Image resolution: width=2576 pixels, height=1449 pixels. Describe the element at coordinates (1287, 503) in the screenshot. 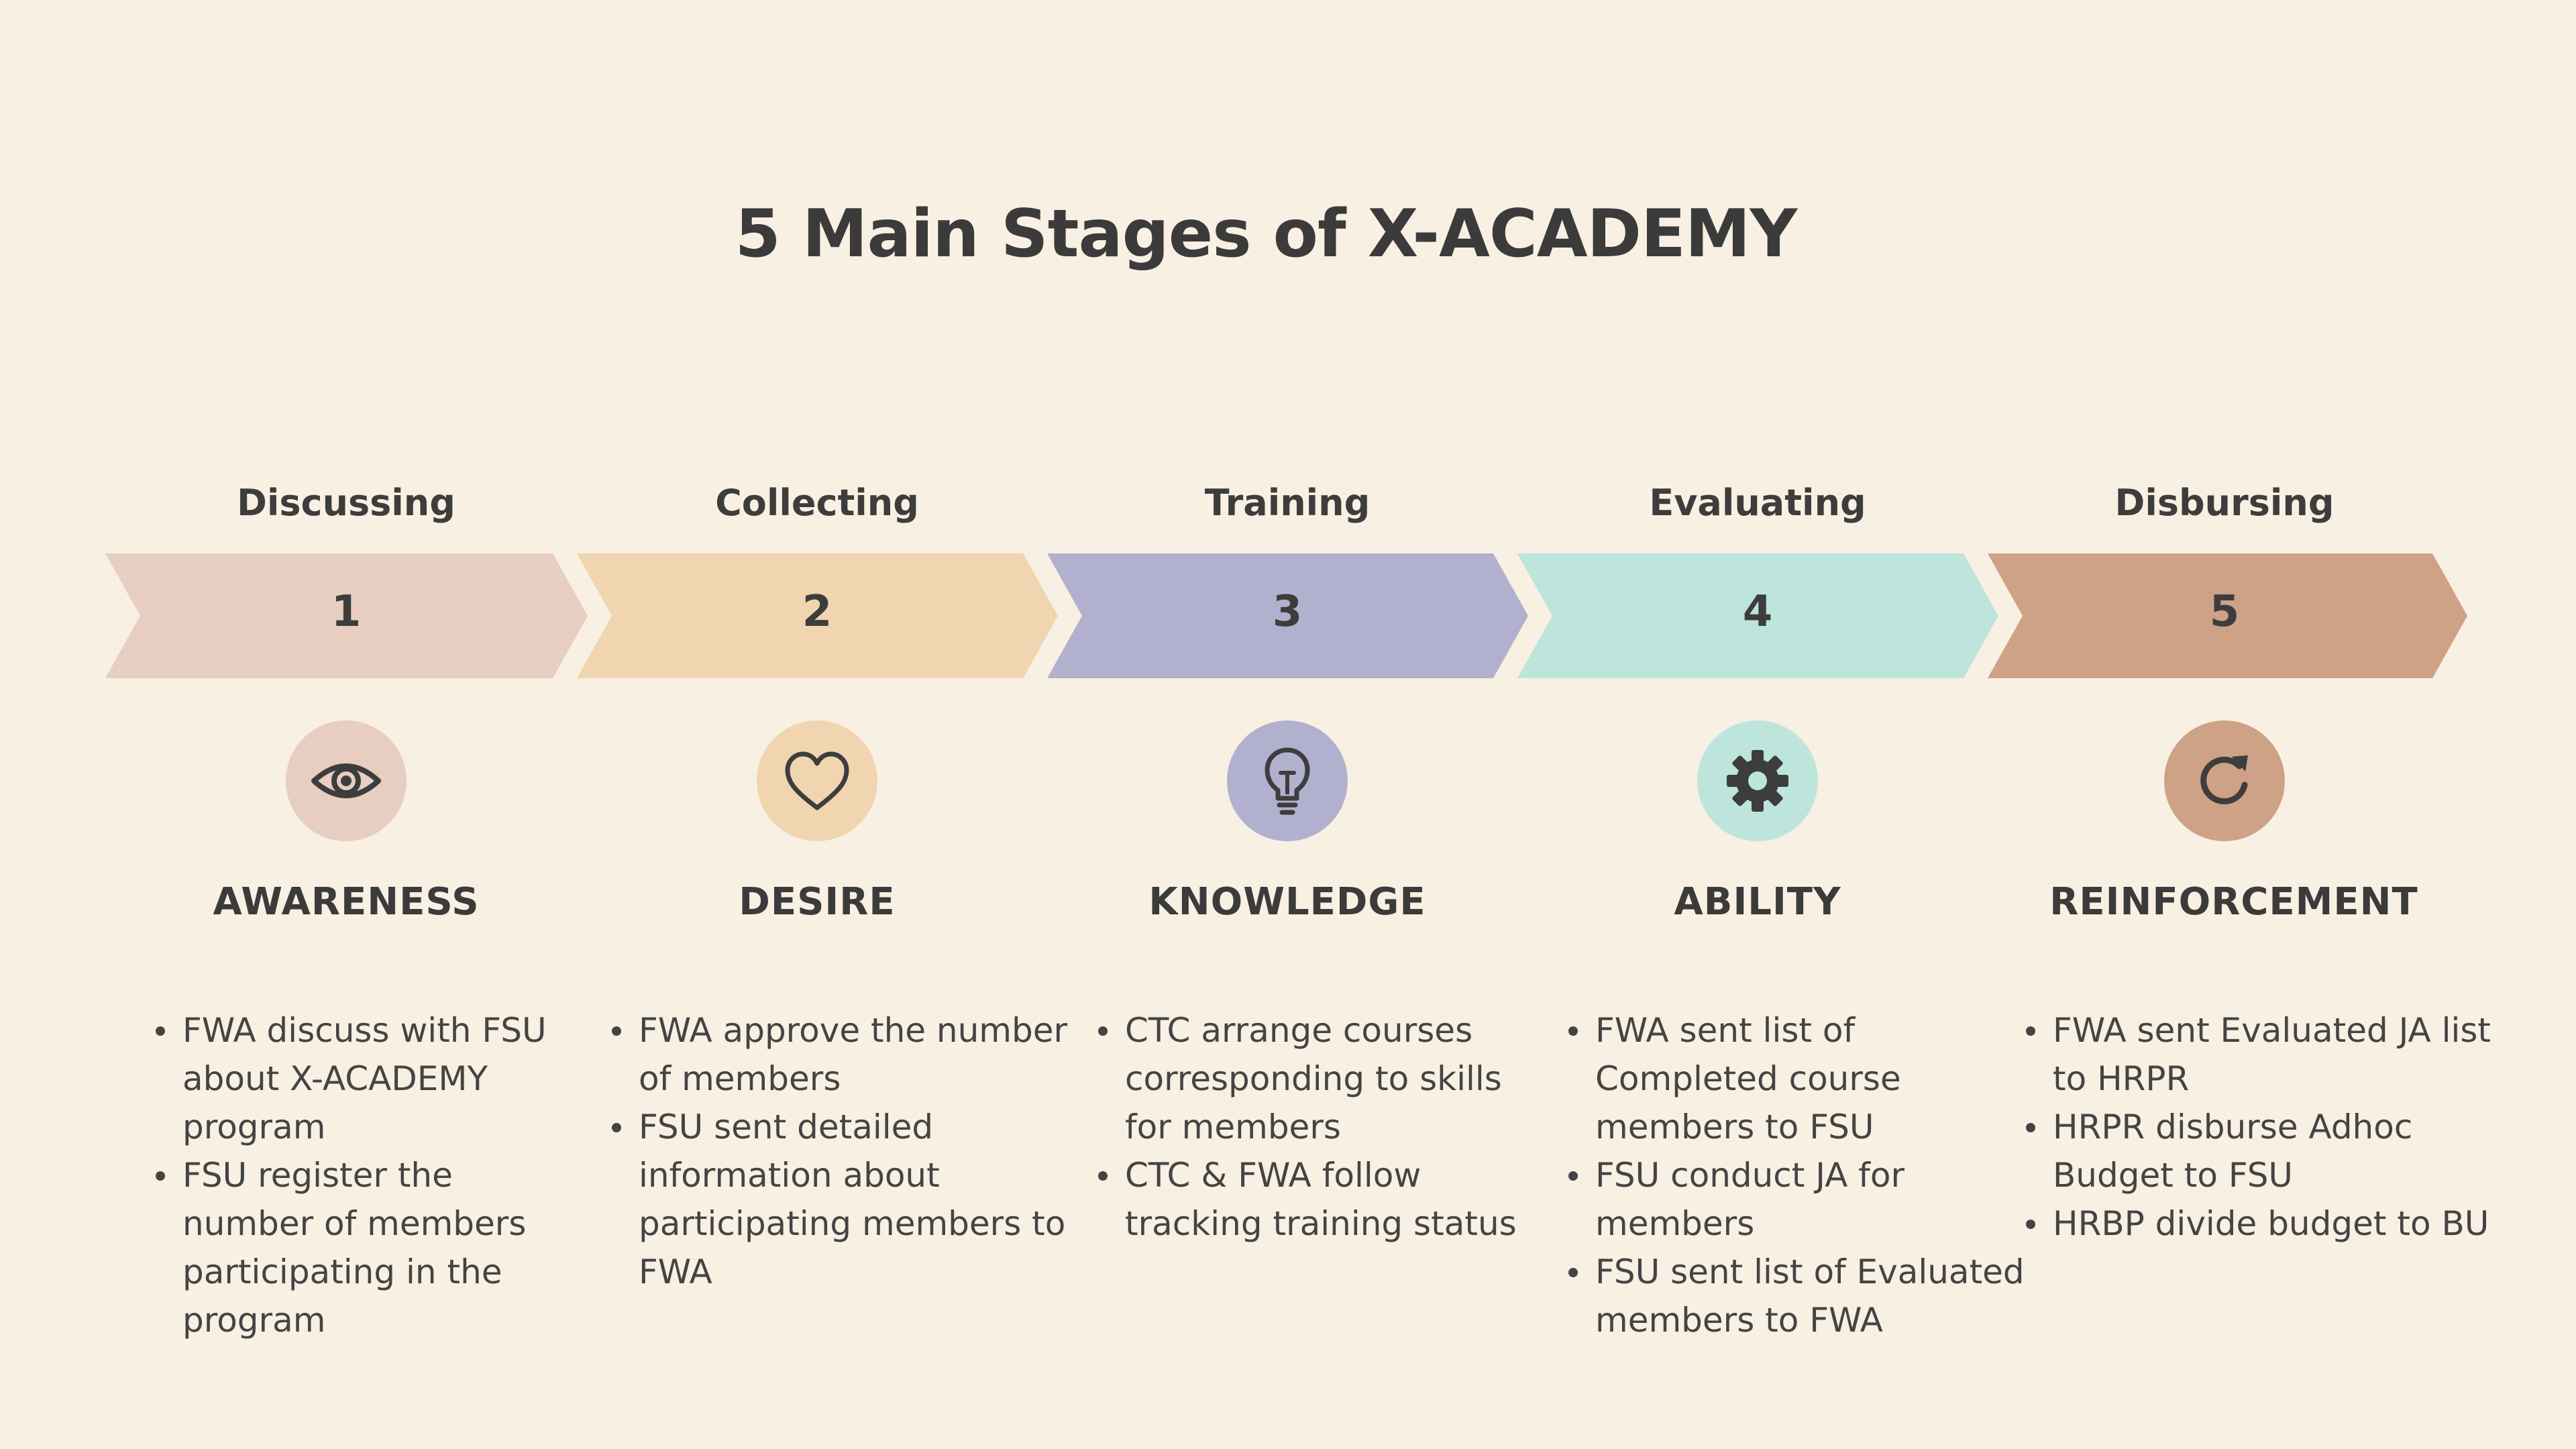

I see `stage-name-training: Training` at that location.